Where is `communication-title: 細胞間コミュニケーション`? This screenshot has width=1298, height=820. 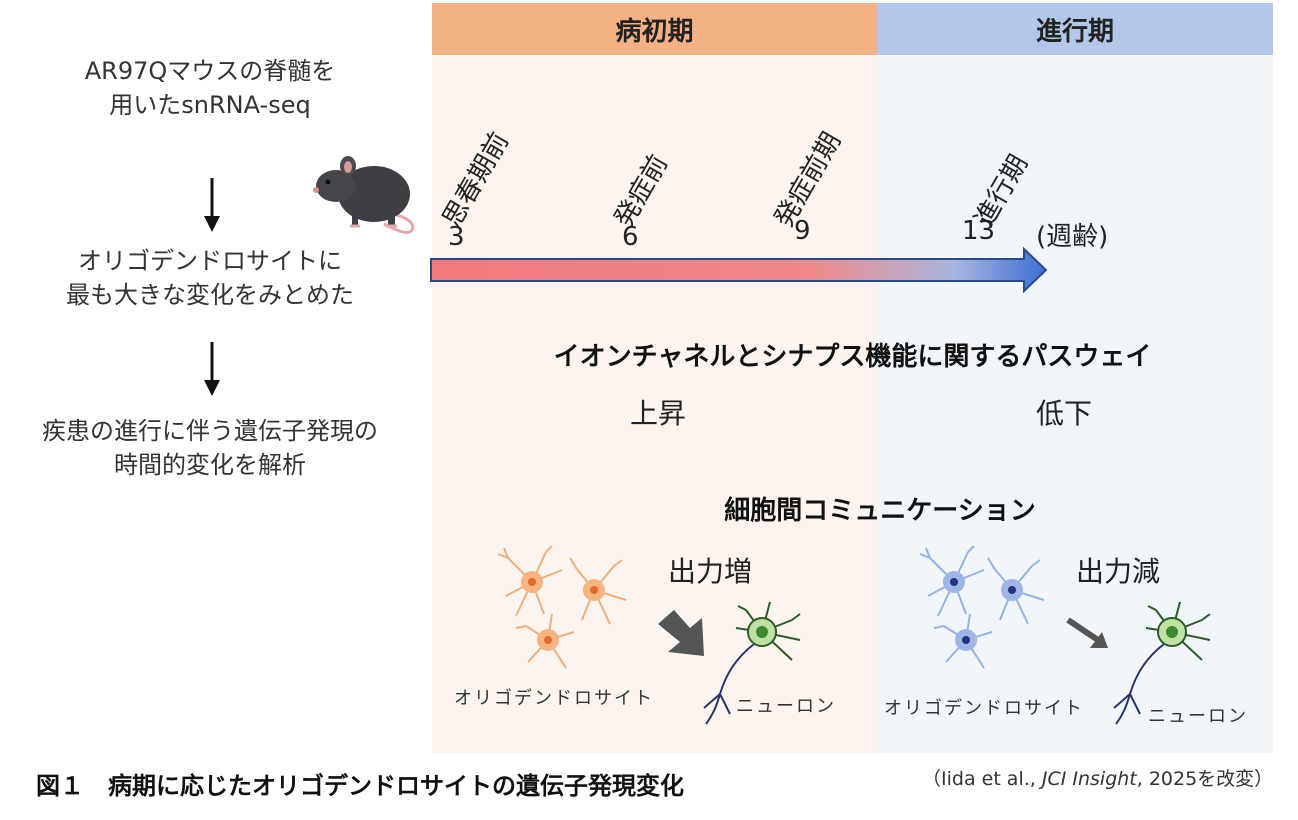
communication-title: 細胞間コミュニケーション is located at coordinates (880, 511).